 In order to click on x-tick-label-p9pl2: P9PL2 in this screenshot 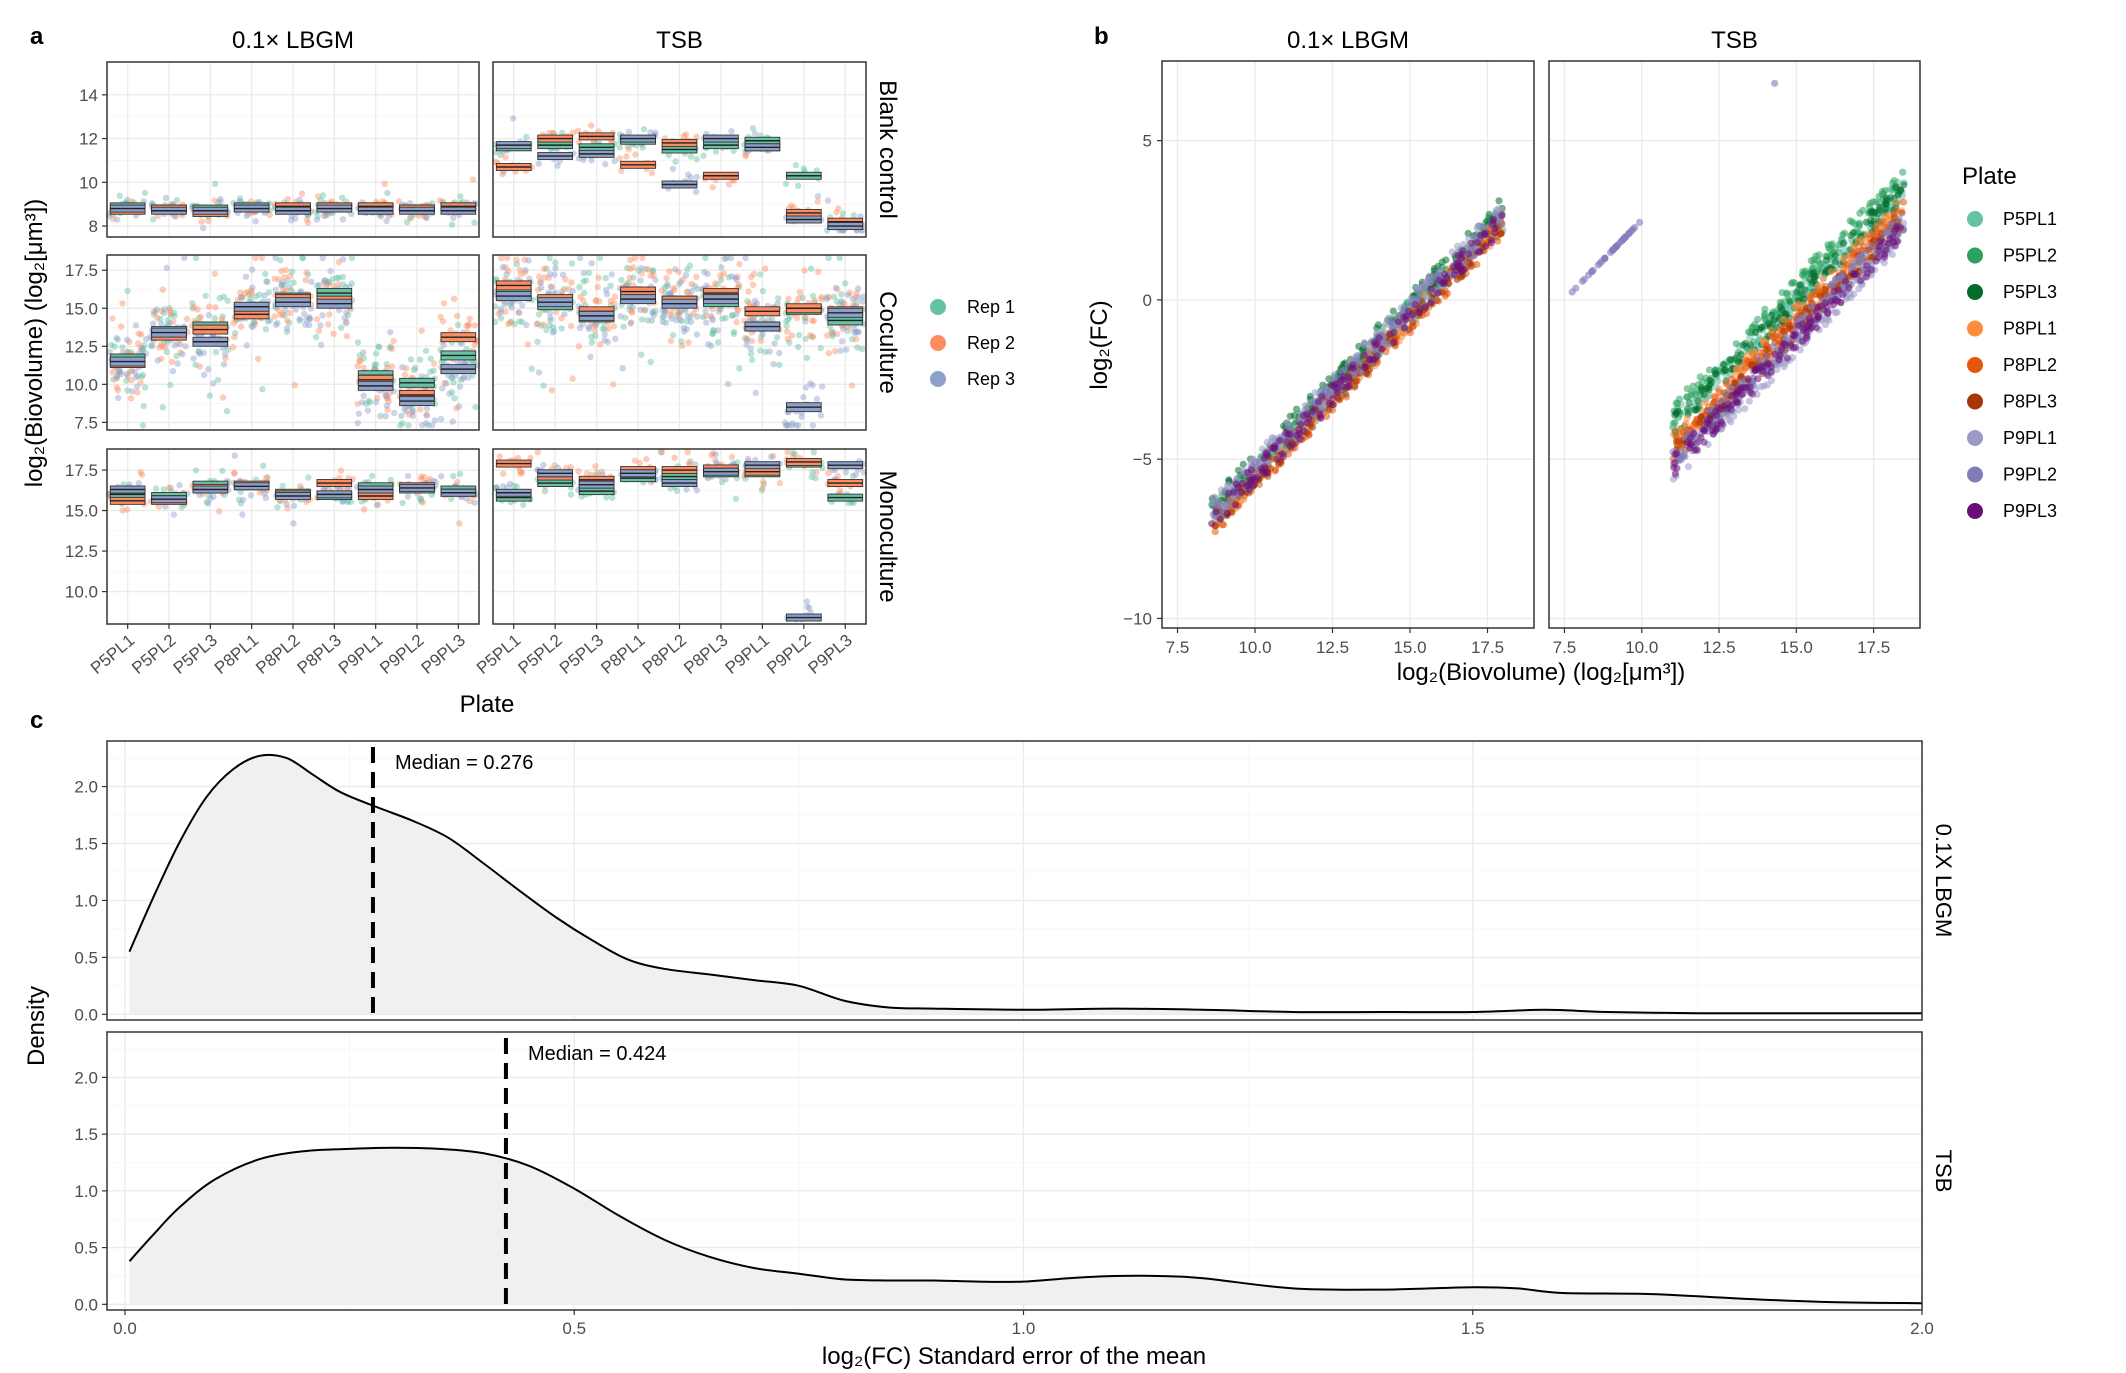, I will do `click(788, 654)`.